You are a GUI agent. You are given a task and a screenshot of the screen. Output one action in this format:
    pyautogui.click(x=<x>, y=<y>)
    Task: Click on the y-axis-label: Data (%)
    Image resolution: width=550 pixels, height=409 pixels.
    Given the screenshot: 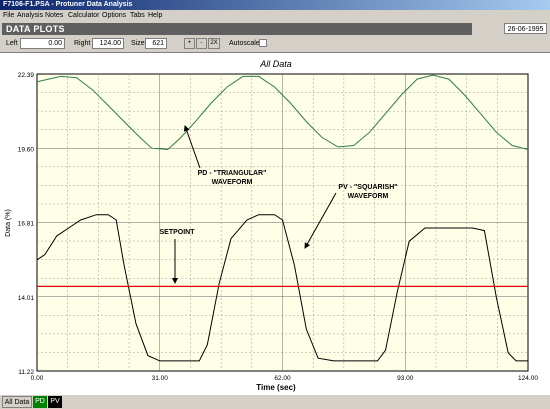 What is the action you would take?
    pyautogui.click(x=8, y=223)
    